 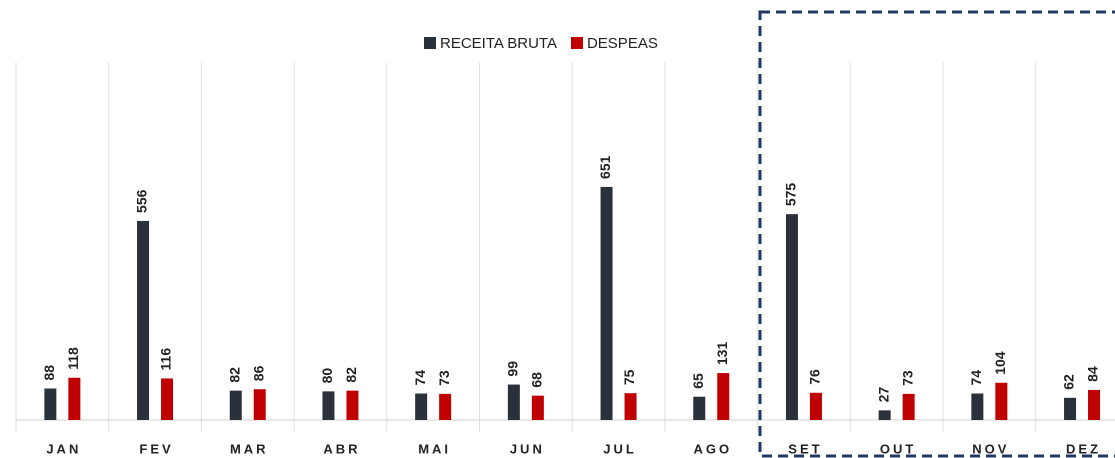 What do you see at coordinates (73, 358) in the screenshot?
I see `value-label: 118` at bounding box center [73, 358].